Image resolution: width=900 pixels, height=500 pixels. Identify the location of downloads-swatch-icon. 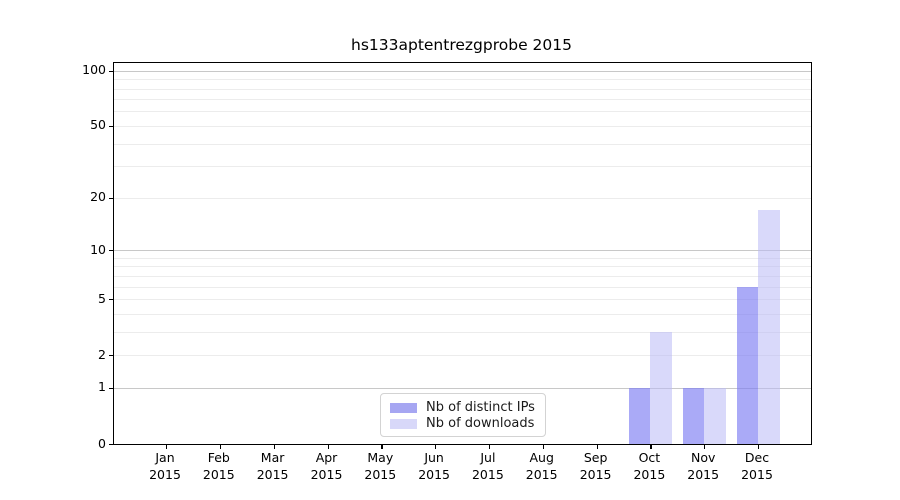
(403, 423).